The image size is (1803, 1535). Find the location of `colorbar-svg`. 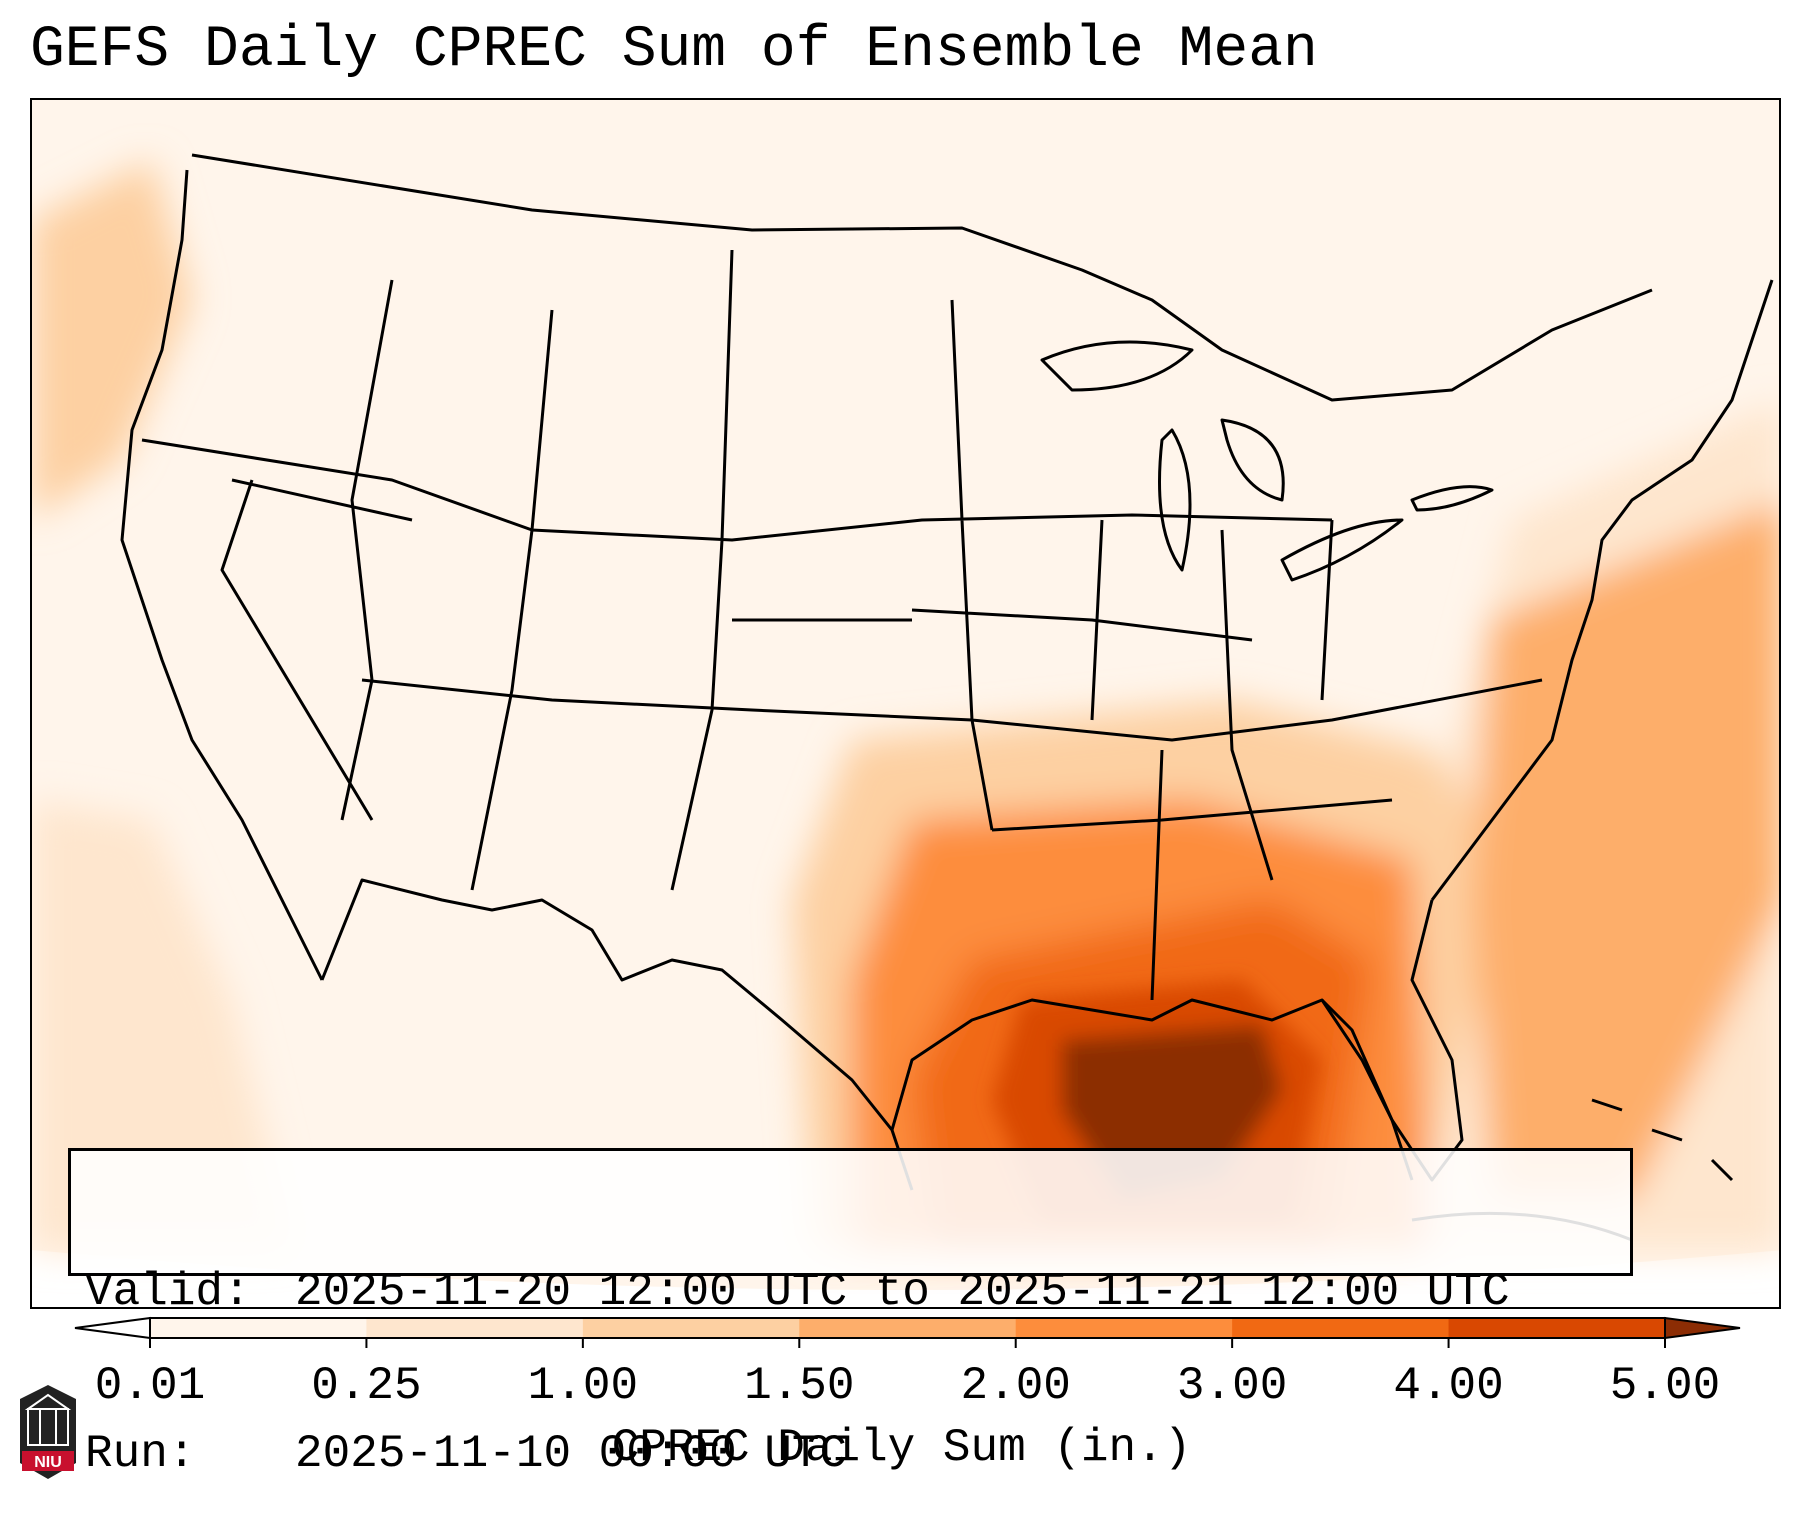

colorbar-svg is located at coordinates (907, 1332).